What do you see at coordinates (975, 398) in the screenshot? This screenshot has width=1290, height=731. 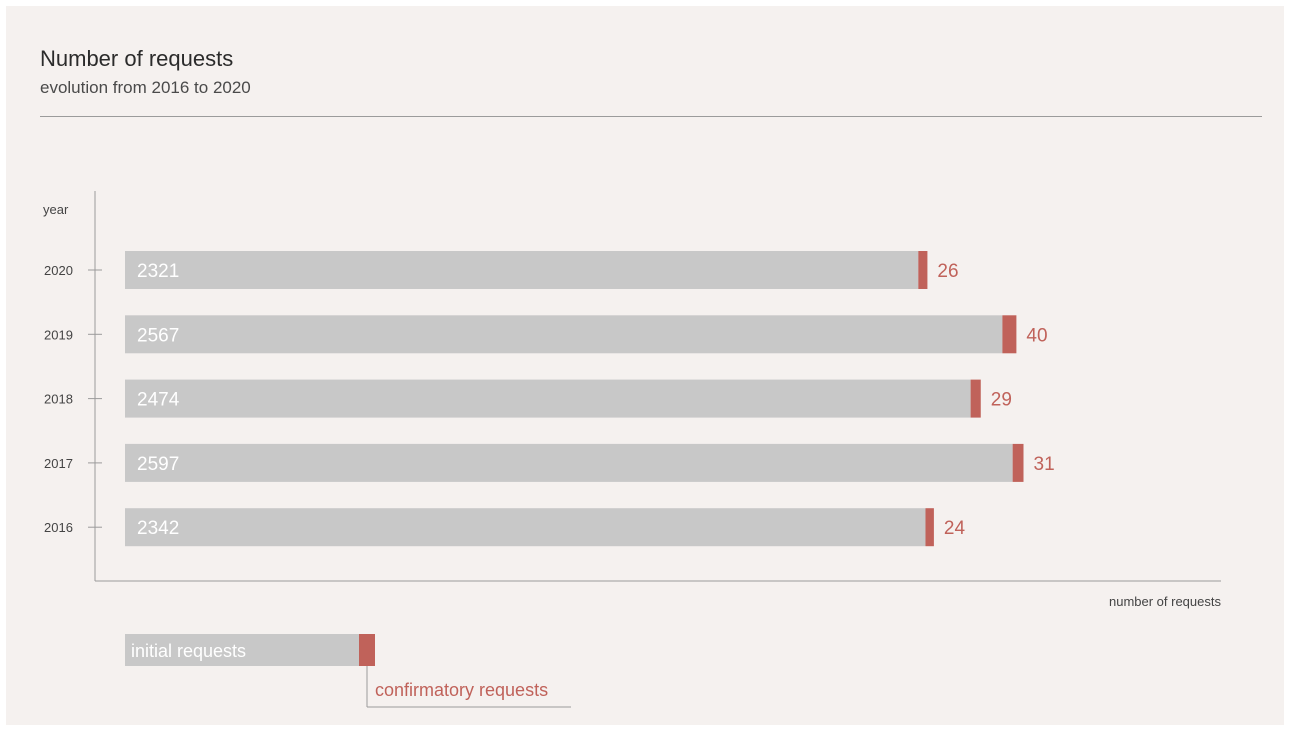 I see `bar-confirmatory-2018` at bounding box center [975, 398].